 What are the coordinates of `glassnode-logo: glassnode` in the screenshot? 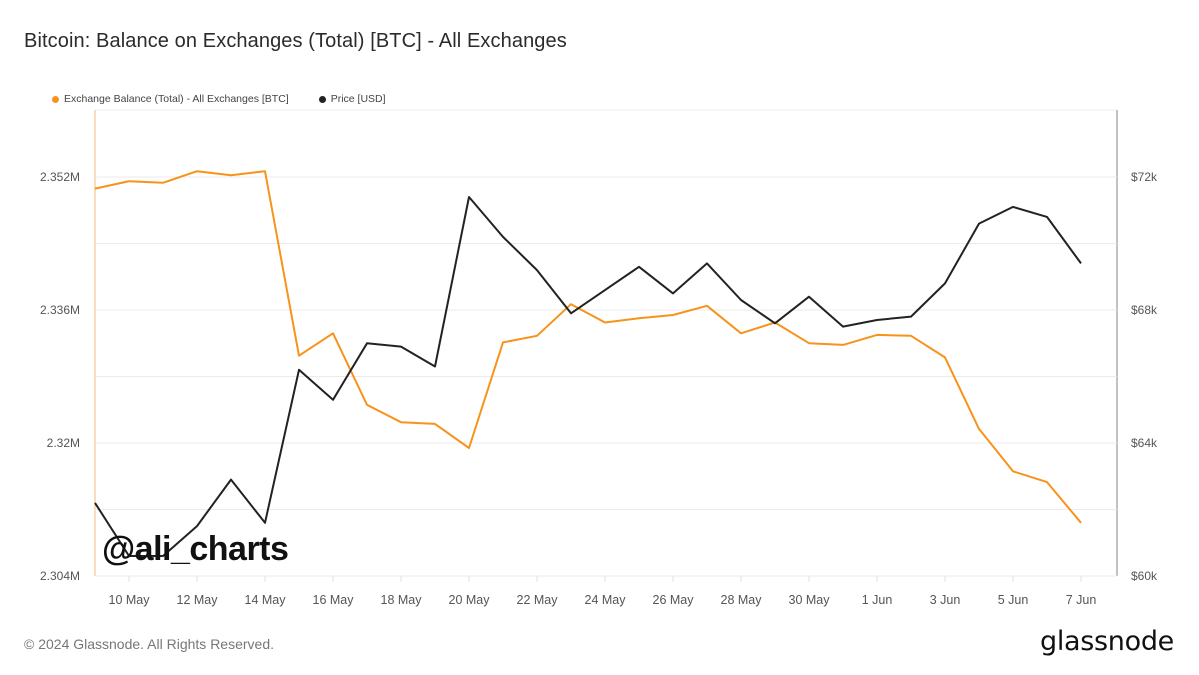 It's located at (1106, 641).